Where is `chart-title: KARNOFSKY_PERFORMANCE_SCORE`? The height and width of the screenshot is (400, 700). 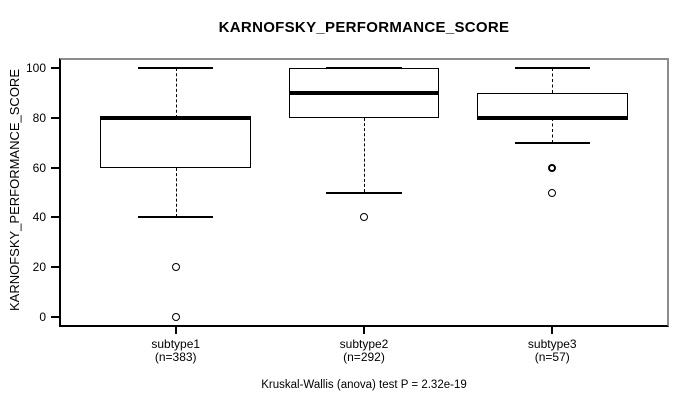
chart-title: KARNOFSKY_PERFORMANCE_SCORE is located at coordinates (364, 27).